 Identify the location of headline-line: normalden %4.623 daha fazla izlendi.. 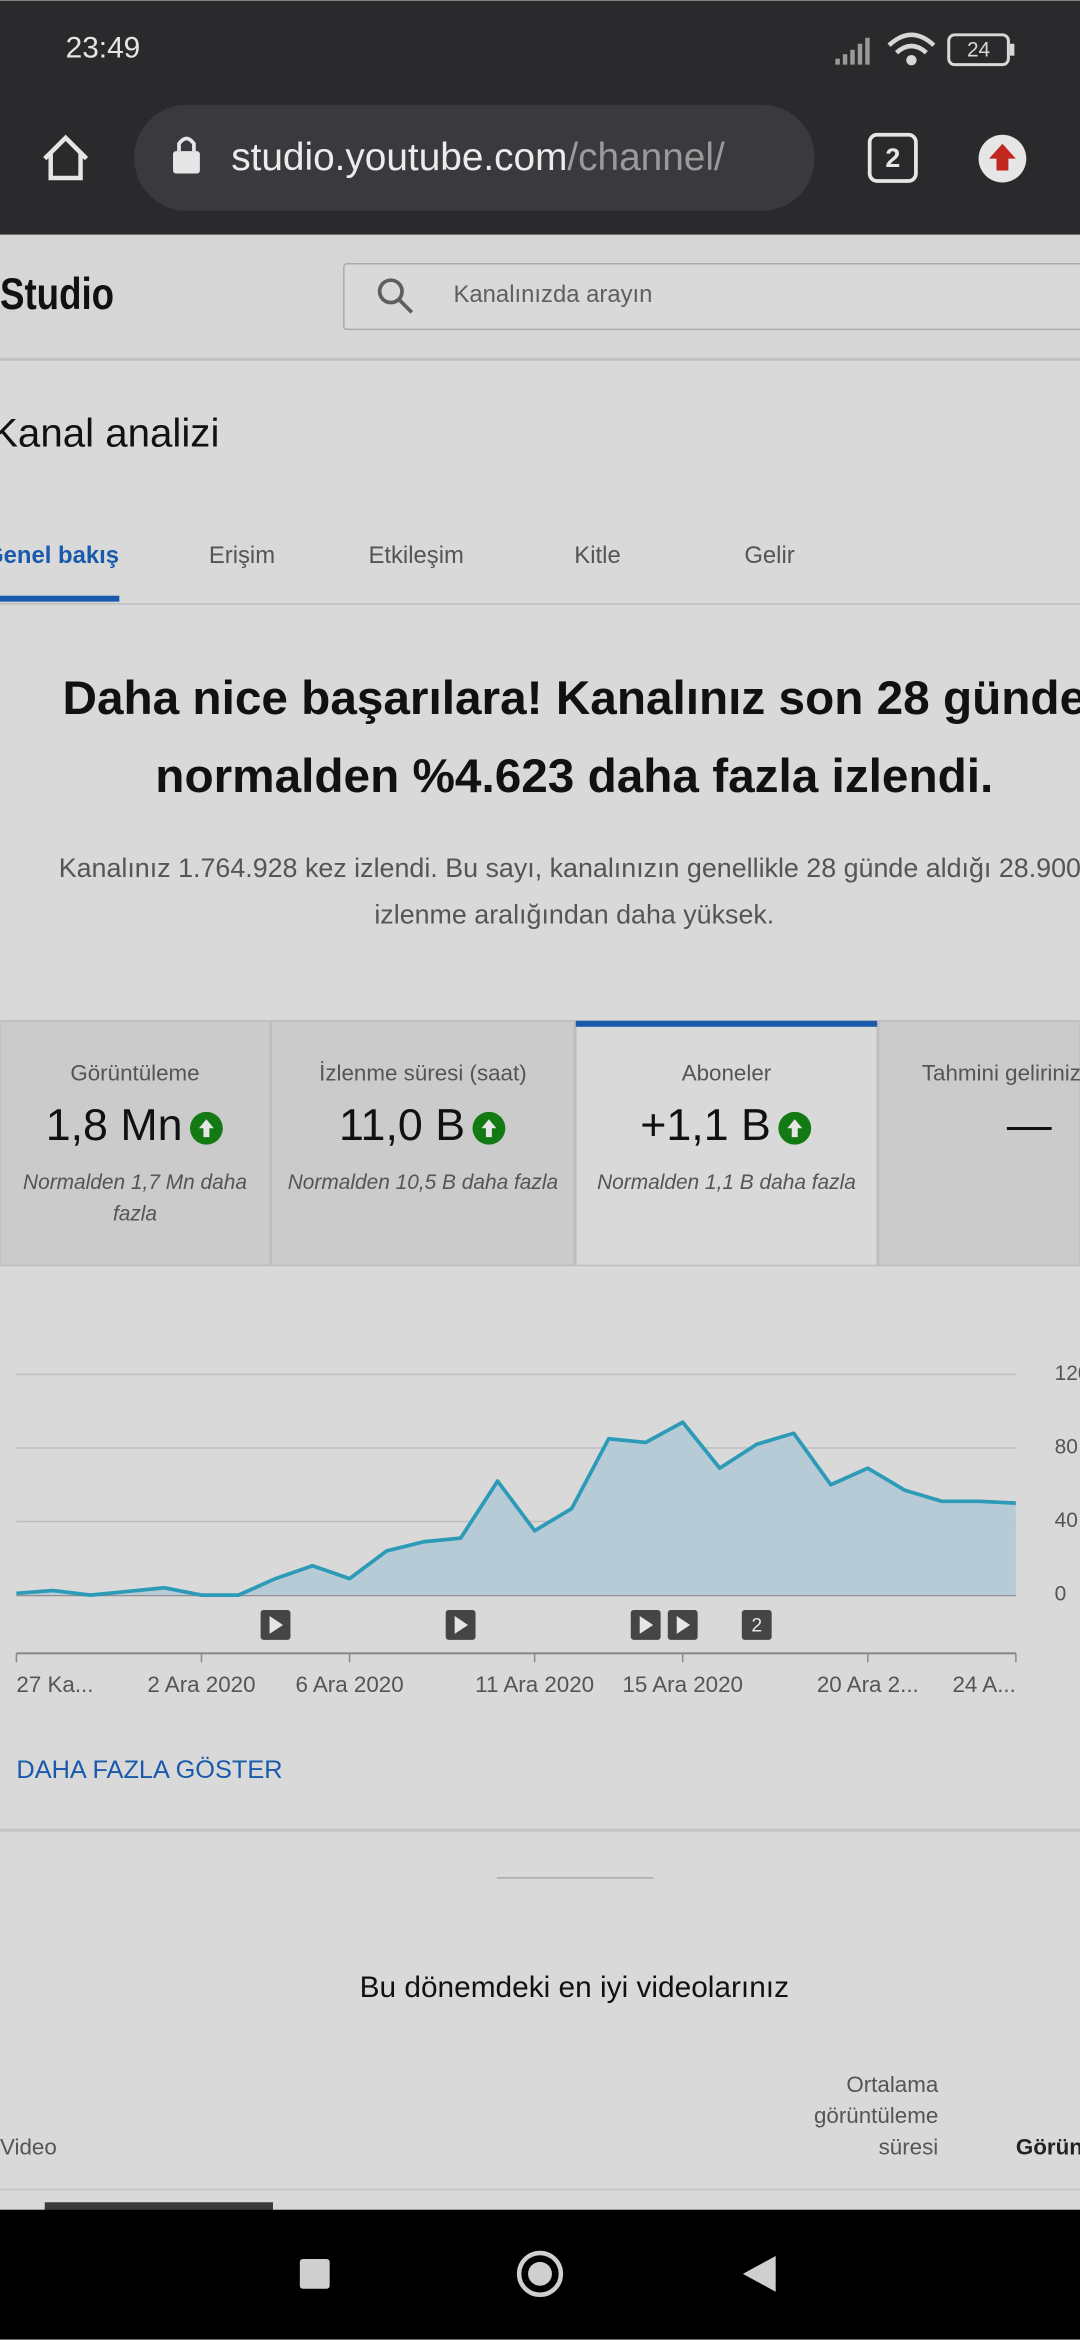
(574, 776).